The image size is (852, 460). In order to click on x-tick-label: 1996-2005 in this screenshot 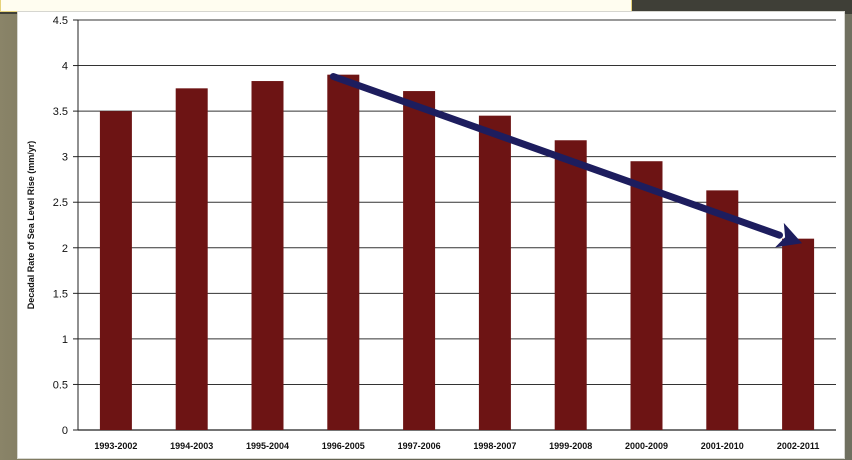, I will do `click(343, 446)`.